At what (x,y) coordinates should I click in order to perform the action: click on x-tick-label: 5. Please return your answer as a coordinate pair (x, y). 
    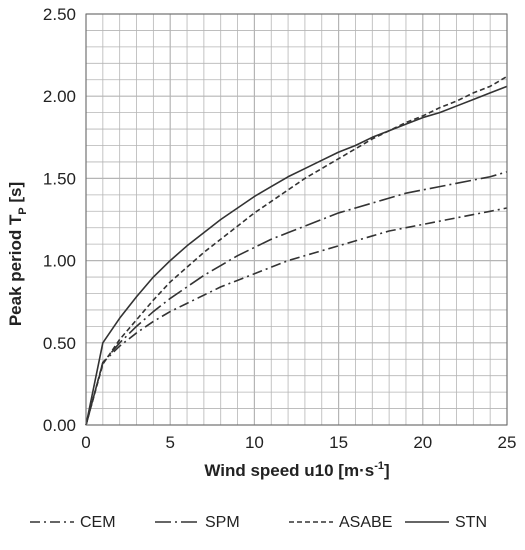
    Looking at the image, I should click on (169, 442).